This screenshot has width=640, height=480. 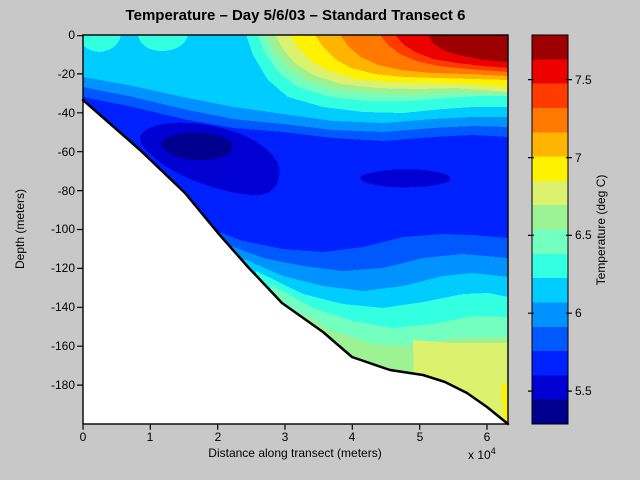 I want to click on y-tick-label: -80, so click(x=66, y=191).